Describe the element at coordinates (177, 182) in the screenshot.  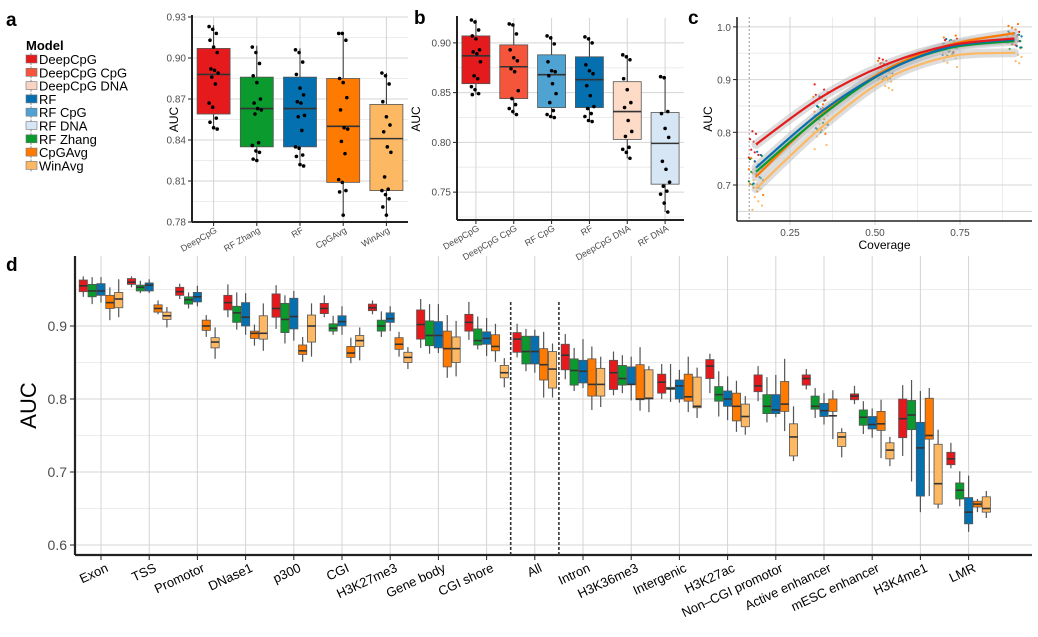
I see `y-tick-label: 0.81` at that location.